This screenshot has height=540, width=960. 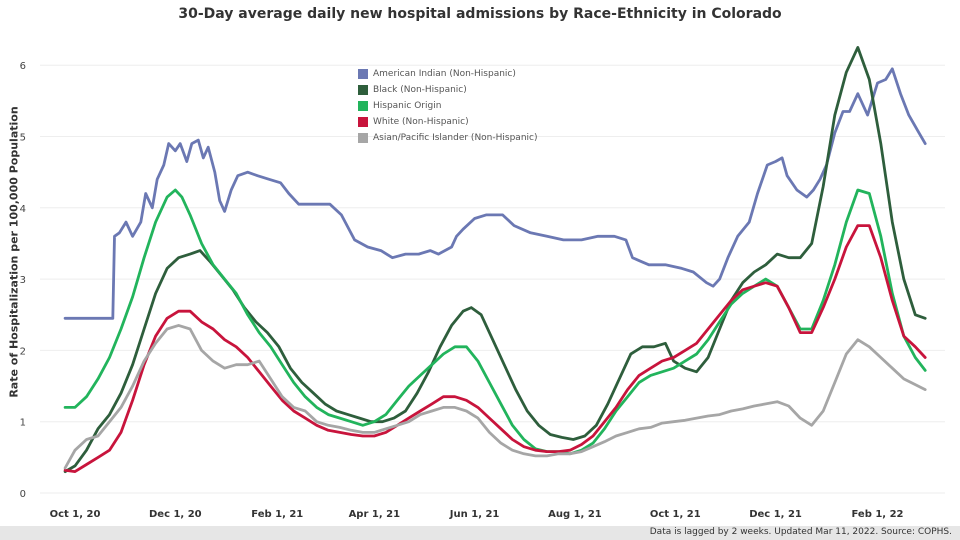 I want to click on legend-item-american-indian: American Indian (Non-Hispanic), so click(x=448, y=74).